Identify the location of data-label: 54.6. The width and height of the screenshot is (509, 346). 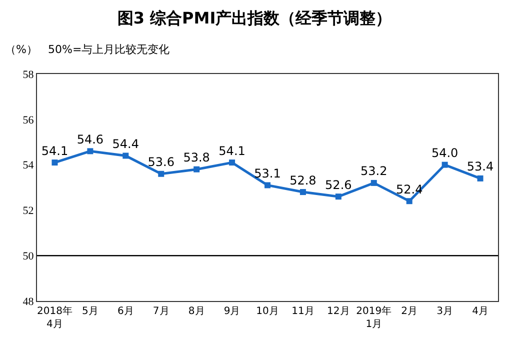
(90, 139).